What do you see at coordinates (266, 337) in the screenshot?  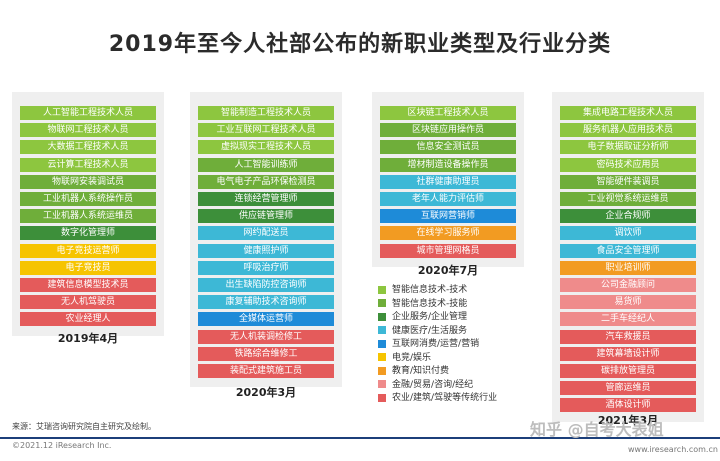 I see `job-item: 无人机装调检修工` at bounding box center [266, 337].